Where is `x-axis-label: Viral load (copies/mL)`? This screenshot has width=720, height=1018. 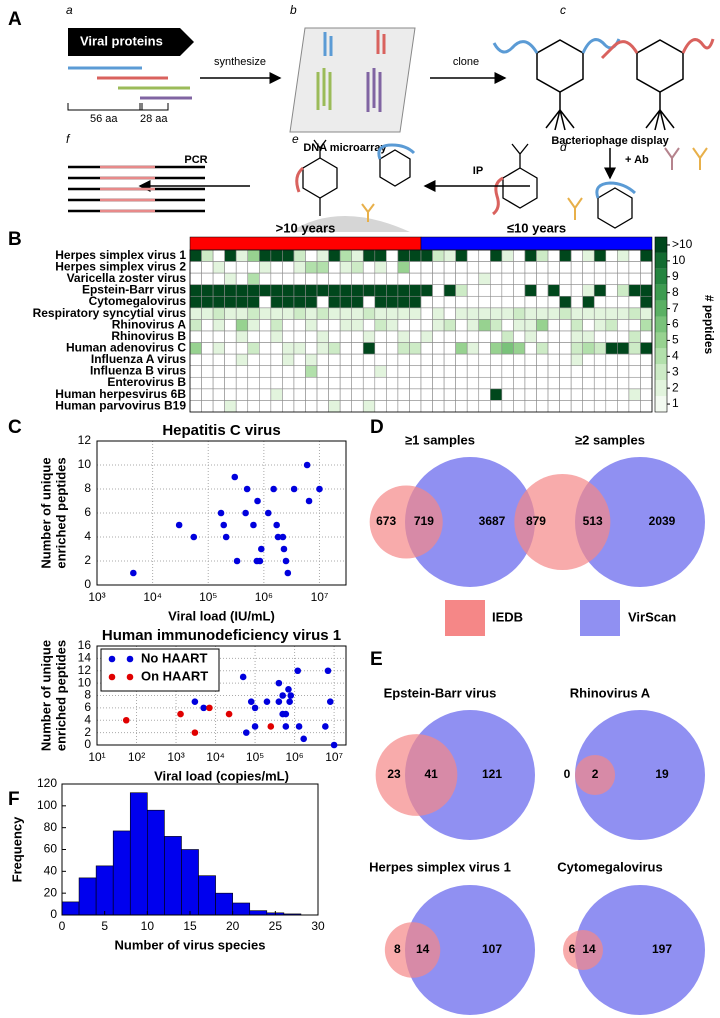
x-axis-label: Viral load (copies/mL) is located at coordinates (221, 775).